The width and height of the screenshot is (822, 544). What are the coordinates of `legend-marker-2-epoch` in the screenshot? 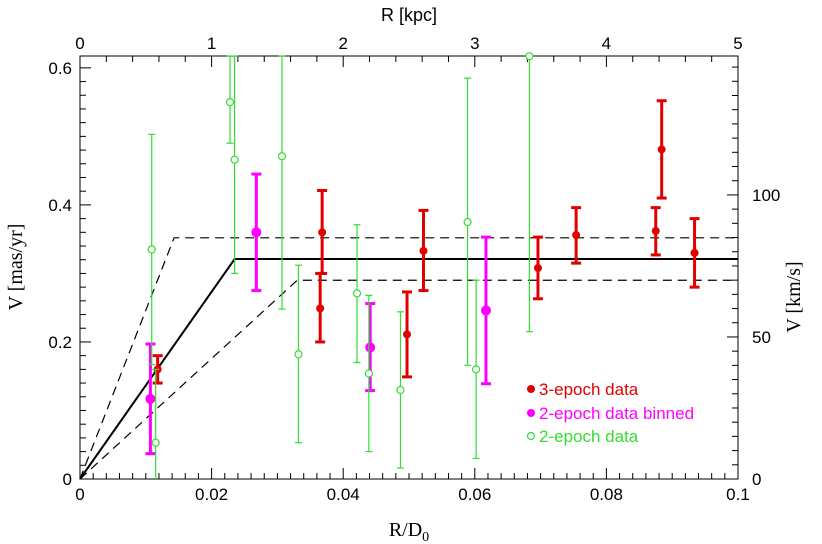 It's located at (531, 436).